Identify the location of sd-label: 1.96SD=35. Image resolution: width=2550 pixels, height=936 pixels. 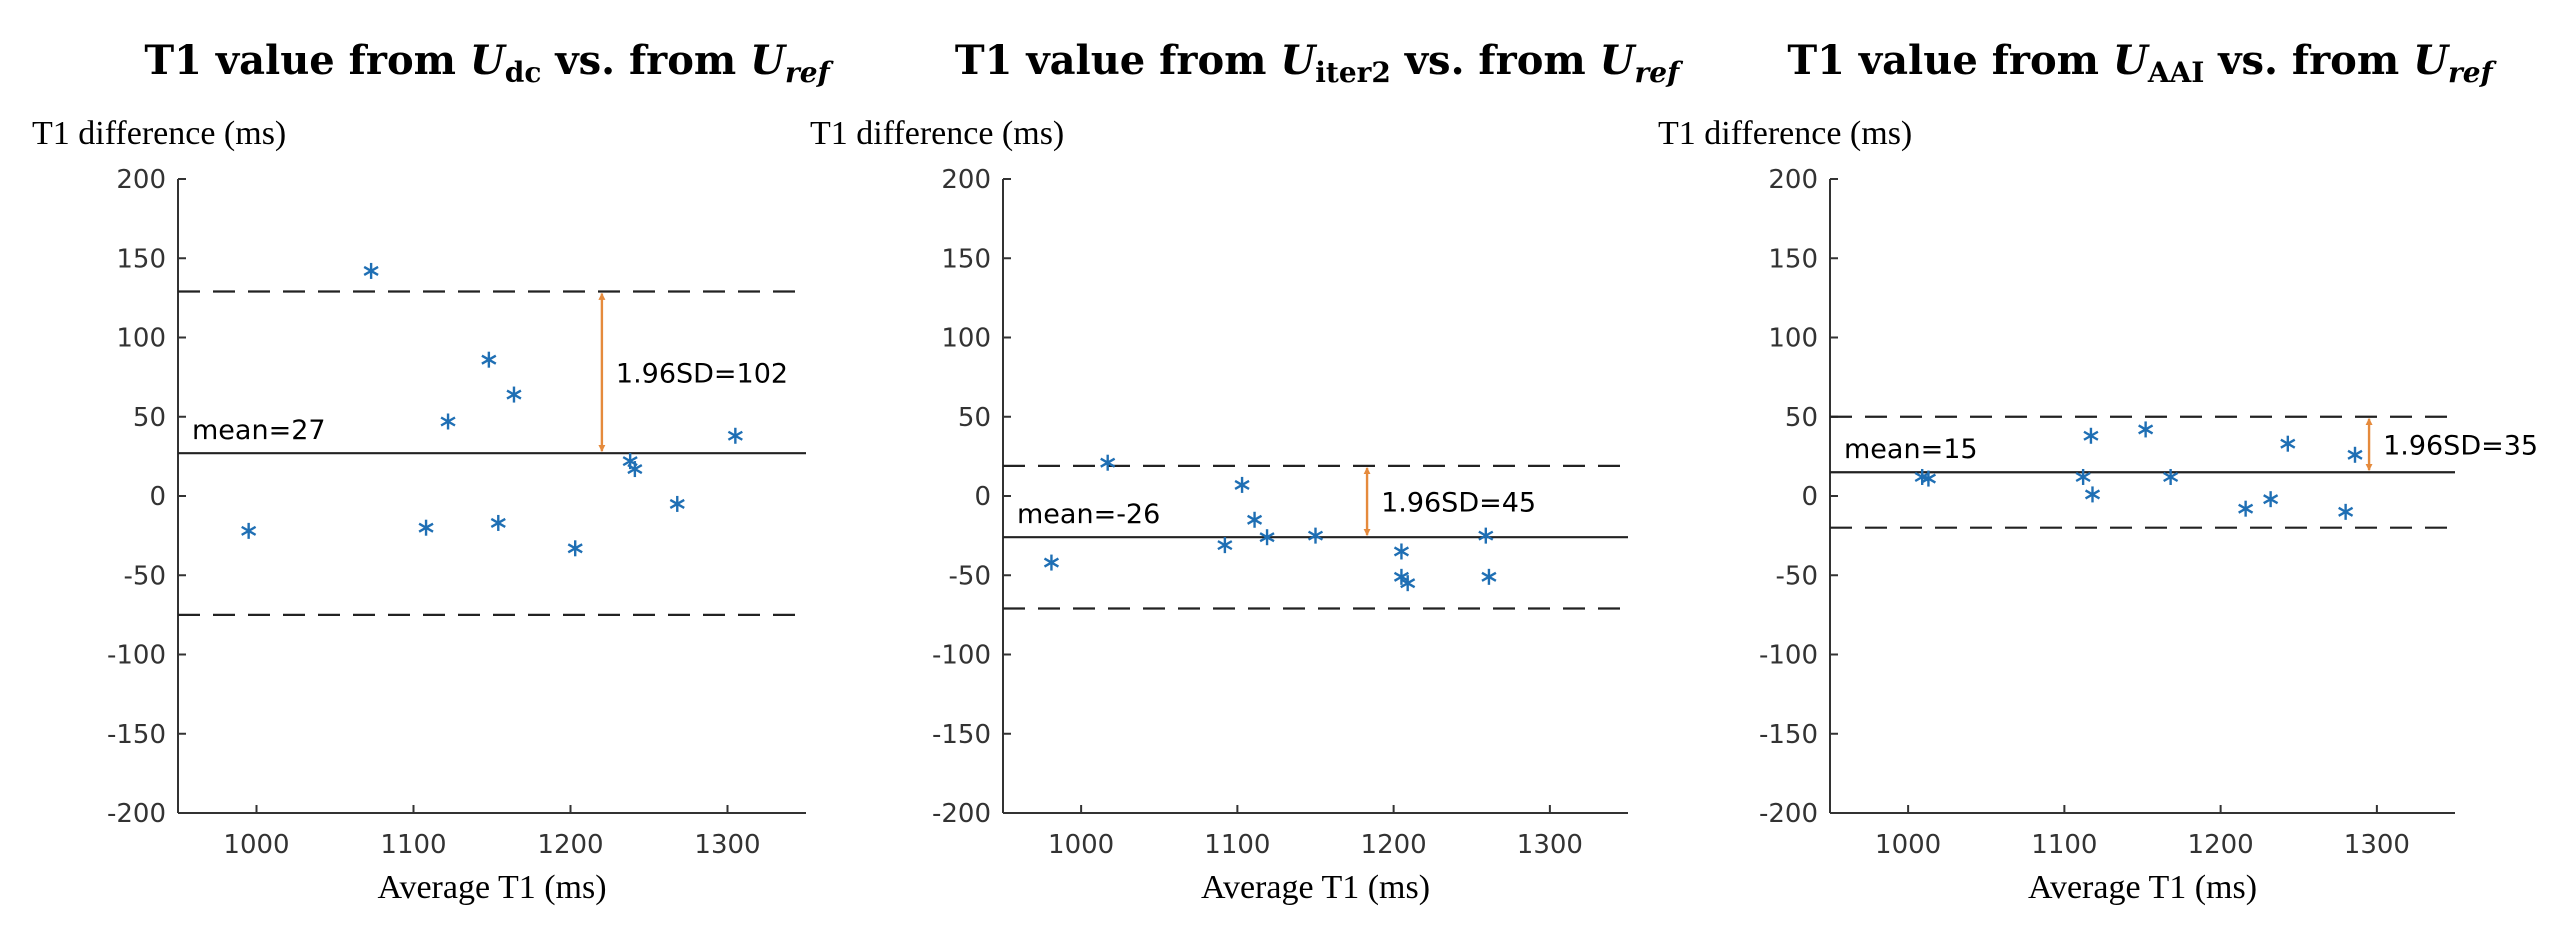
(2460, 445).